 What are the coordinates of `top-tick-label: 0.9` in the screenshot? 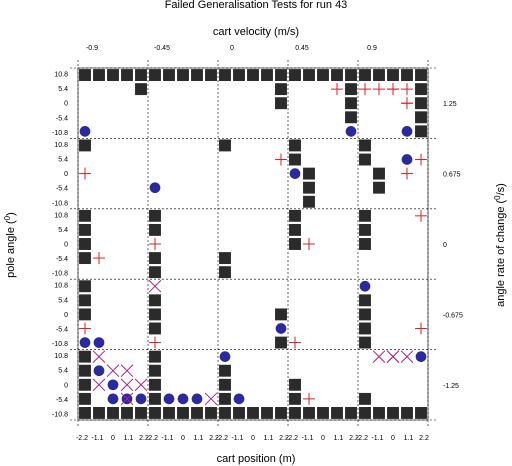 It's located at (372, 48).